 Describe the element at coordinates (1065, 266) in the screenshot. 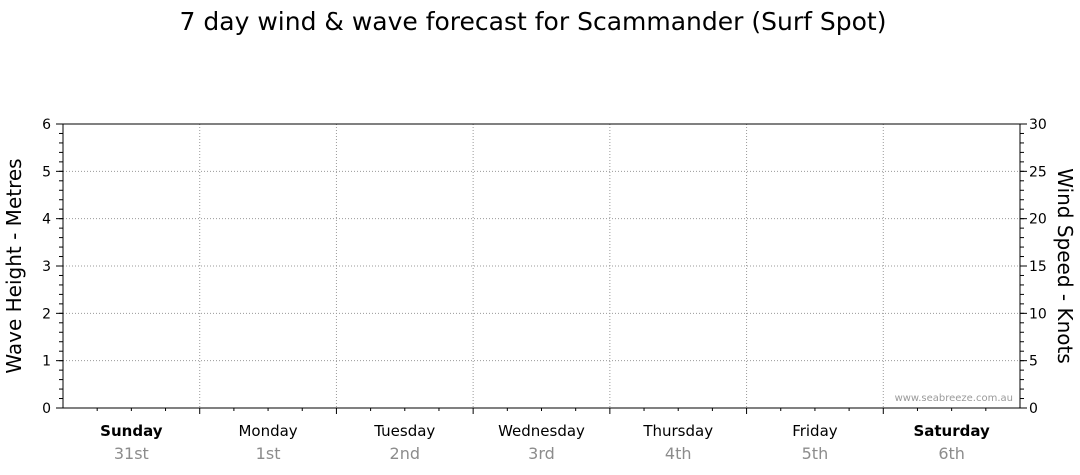

I see `right-axis-title: Wind Speed - Knots` at that location.